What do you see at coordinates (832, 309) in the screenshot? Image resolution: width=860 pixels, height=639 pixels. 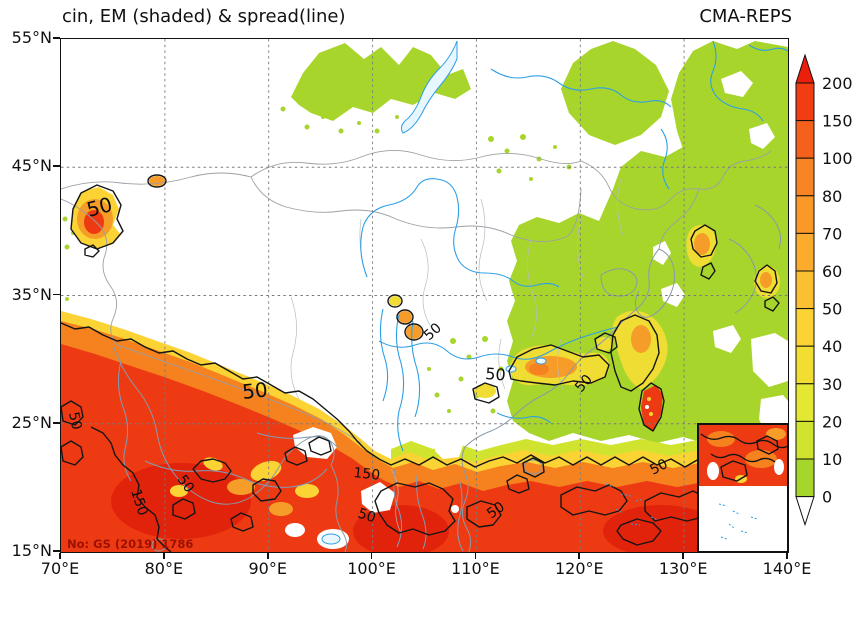 I see `colorbar-tick-label: 50` at bounding box center [832, 309].